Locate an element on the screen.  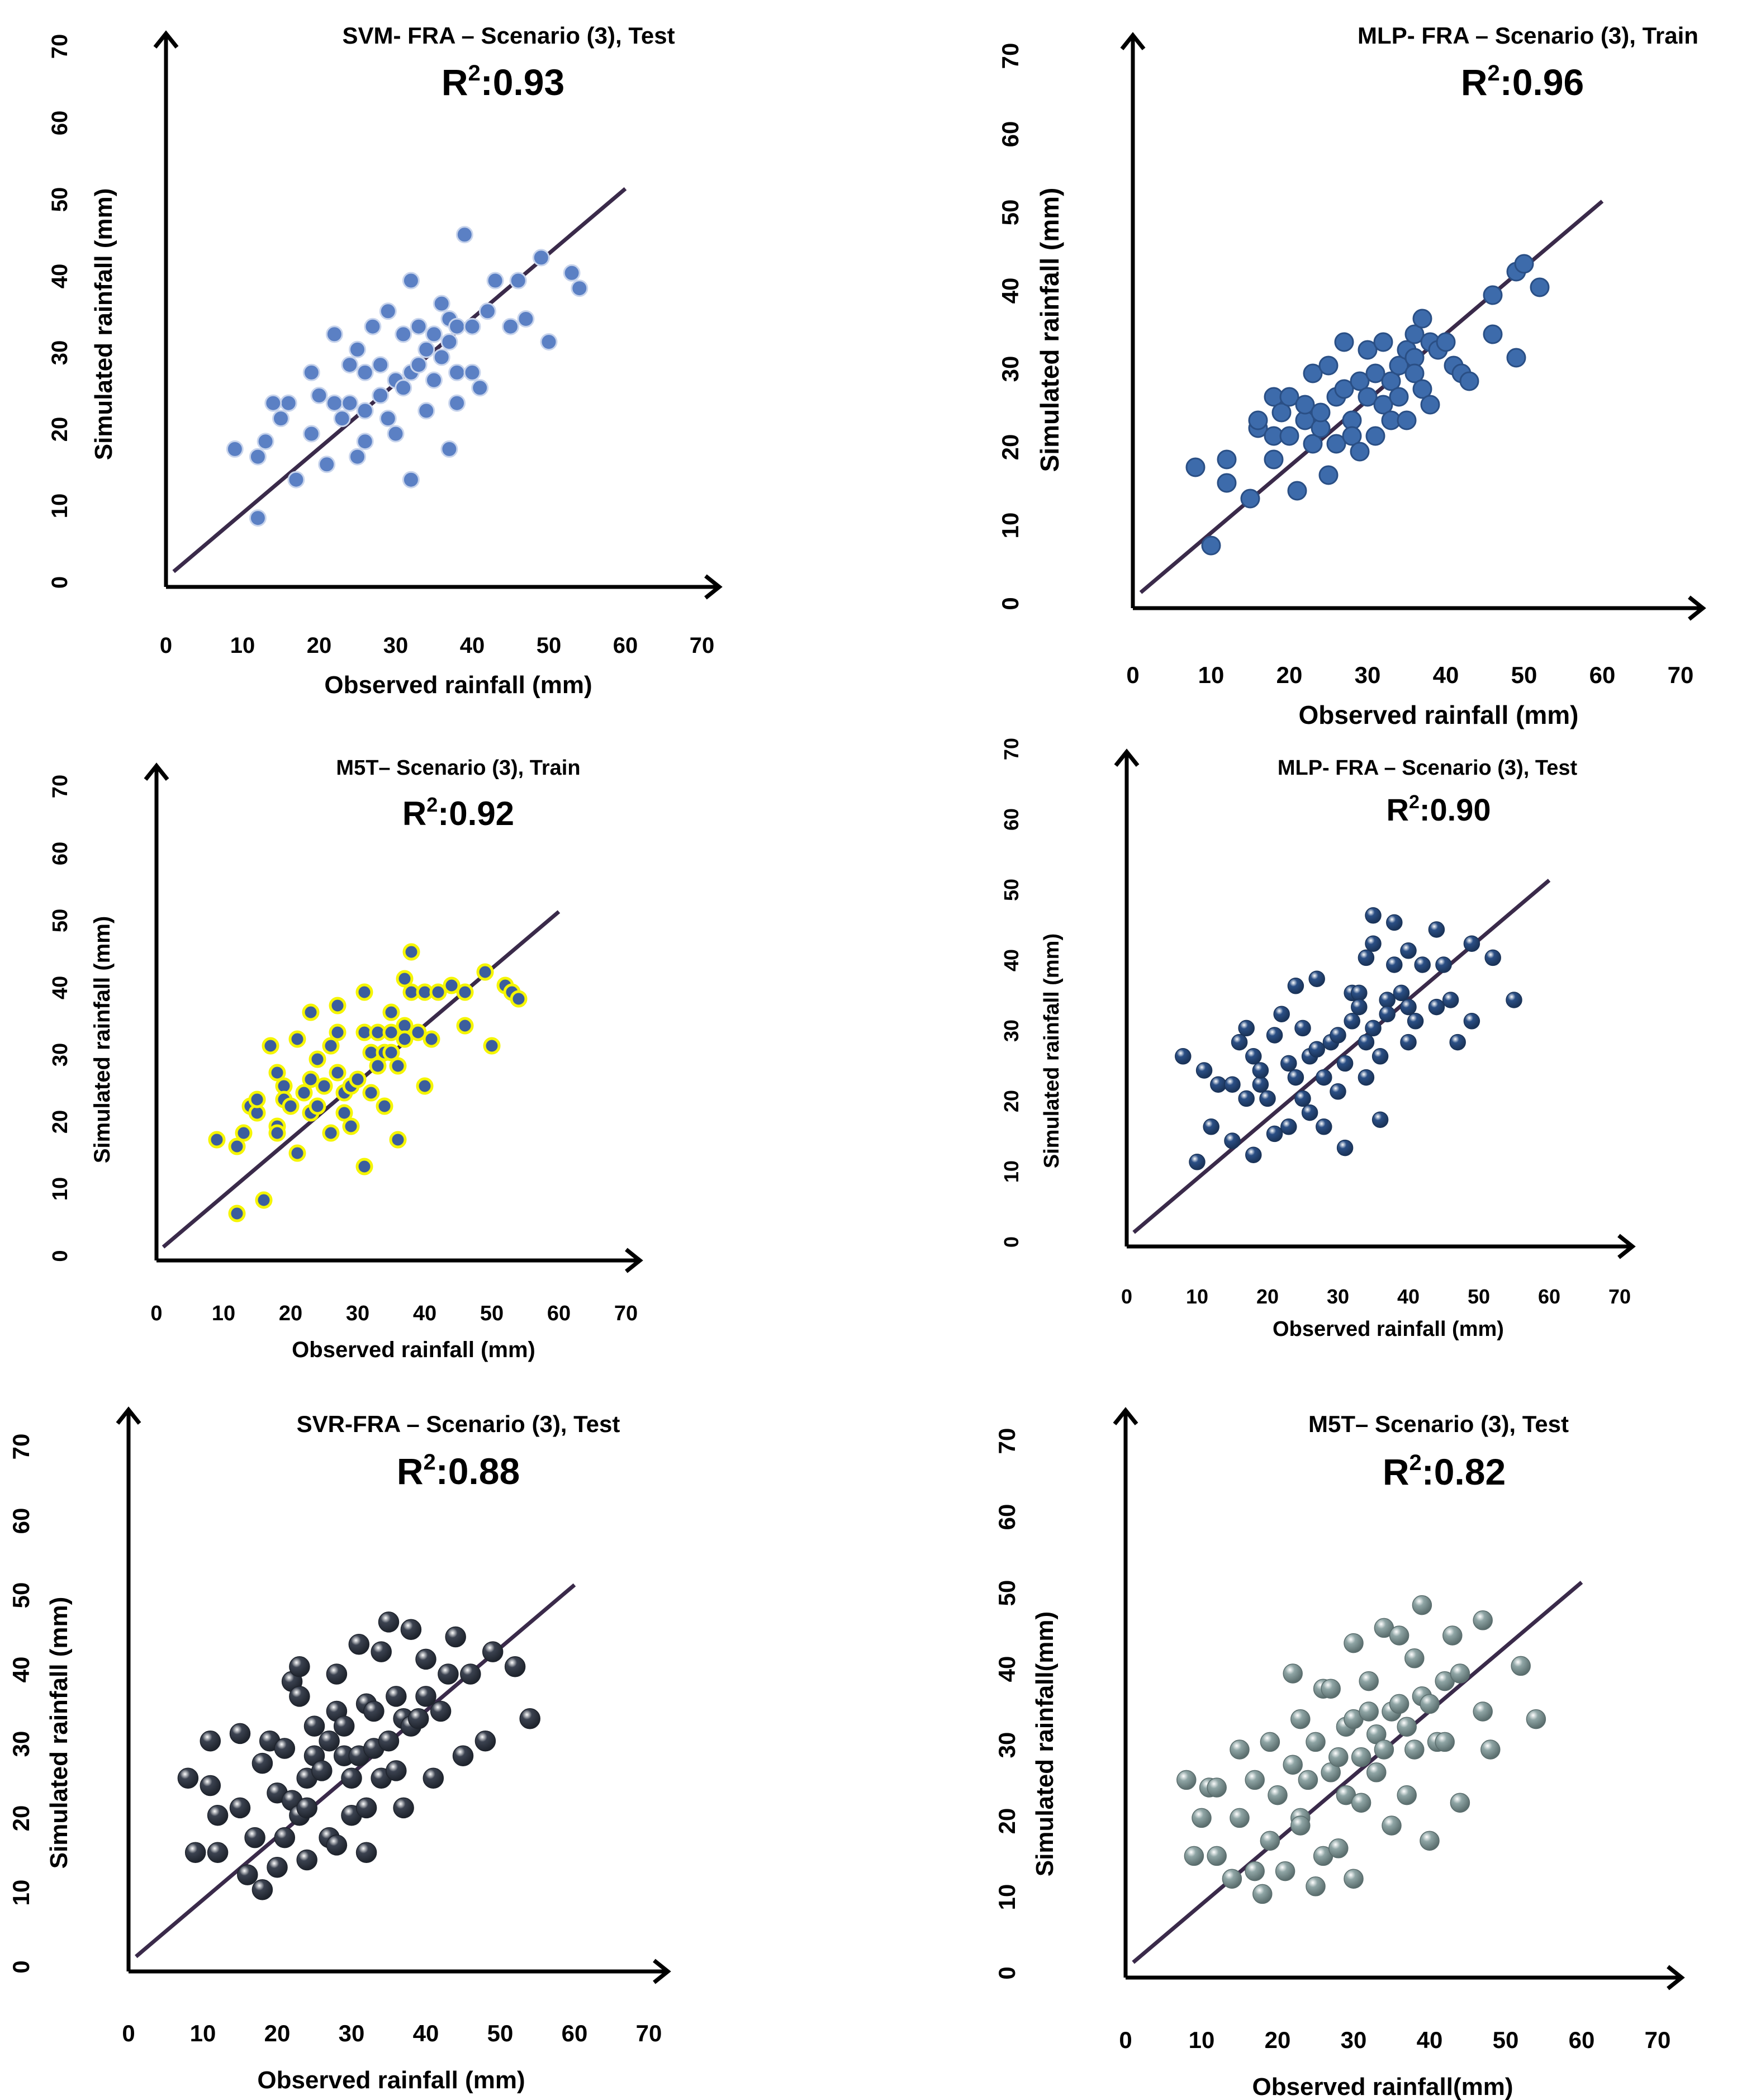
y-tick-label: 60 is located at coordinates (1011, 819).